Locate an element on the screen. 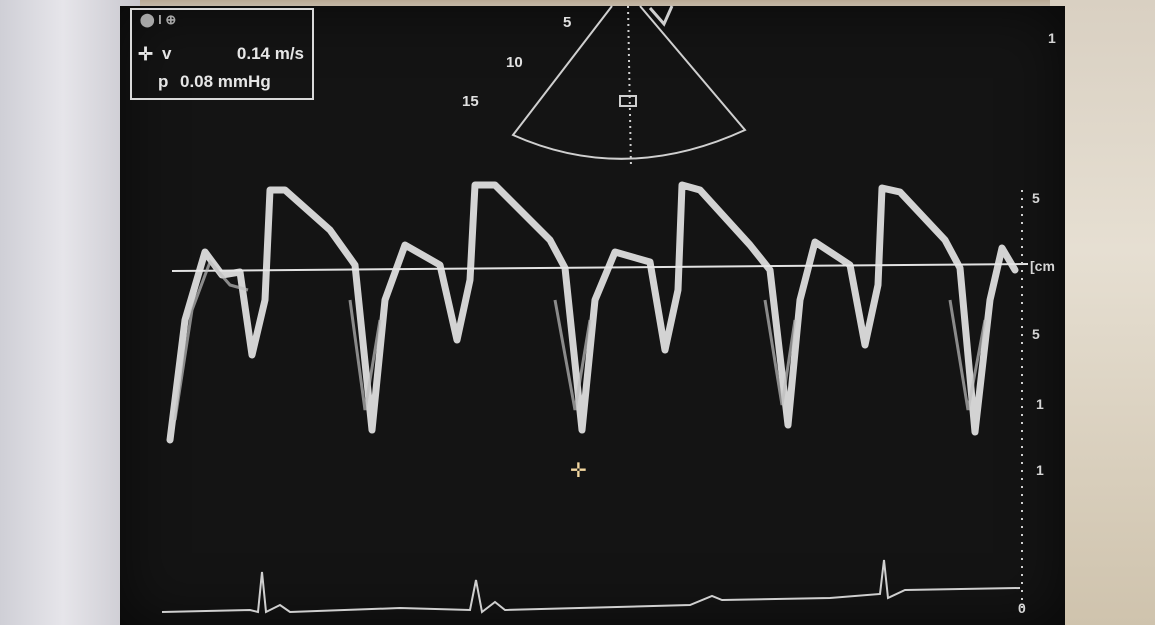 The width and height of the screenshot is (1155, 625). depth-label-5: 5 is located at coordinates (567, 22).